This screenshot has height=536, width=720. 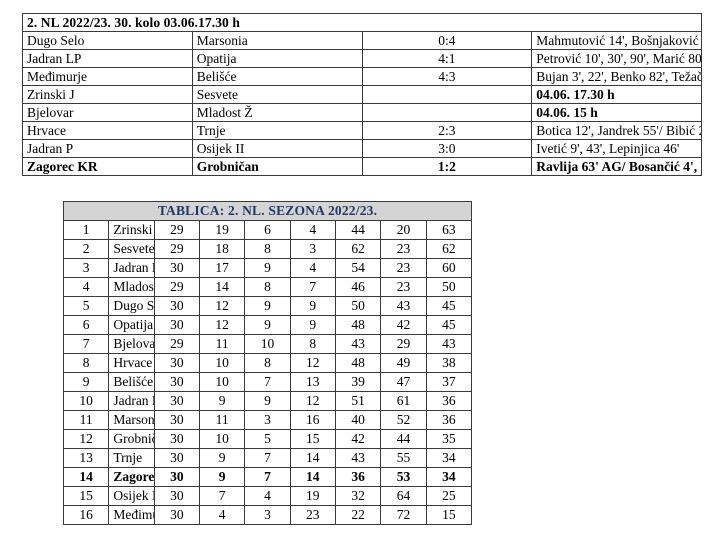 I want to click on results-home-team: Jadran LP, so click(x=107, y=58).